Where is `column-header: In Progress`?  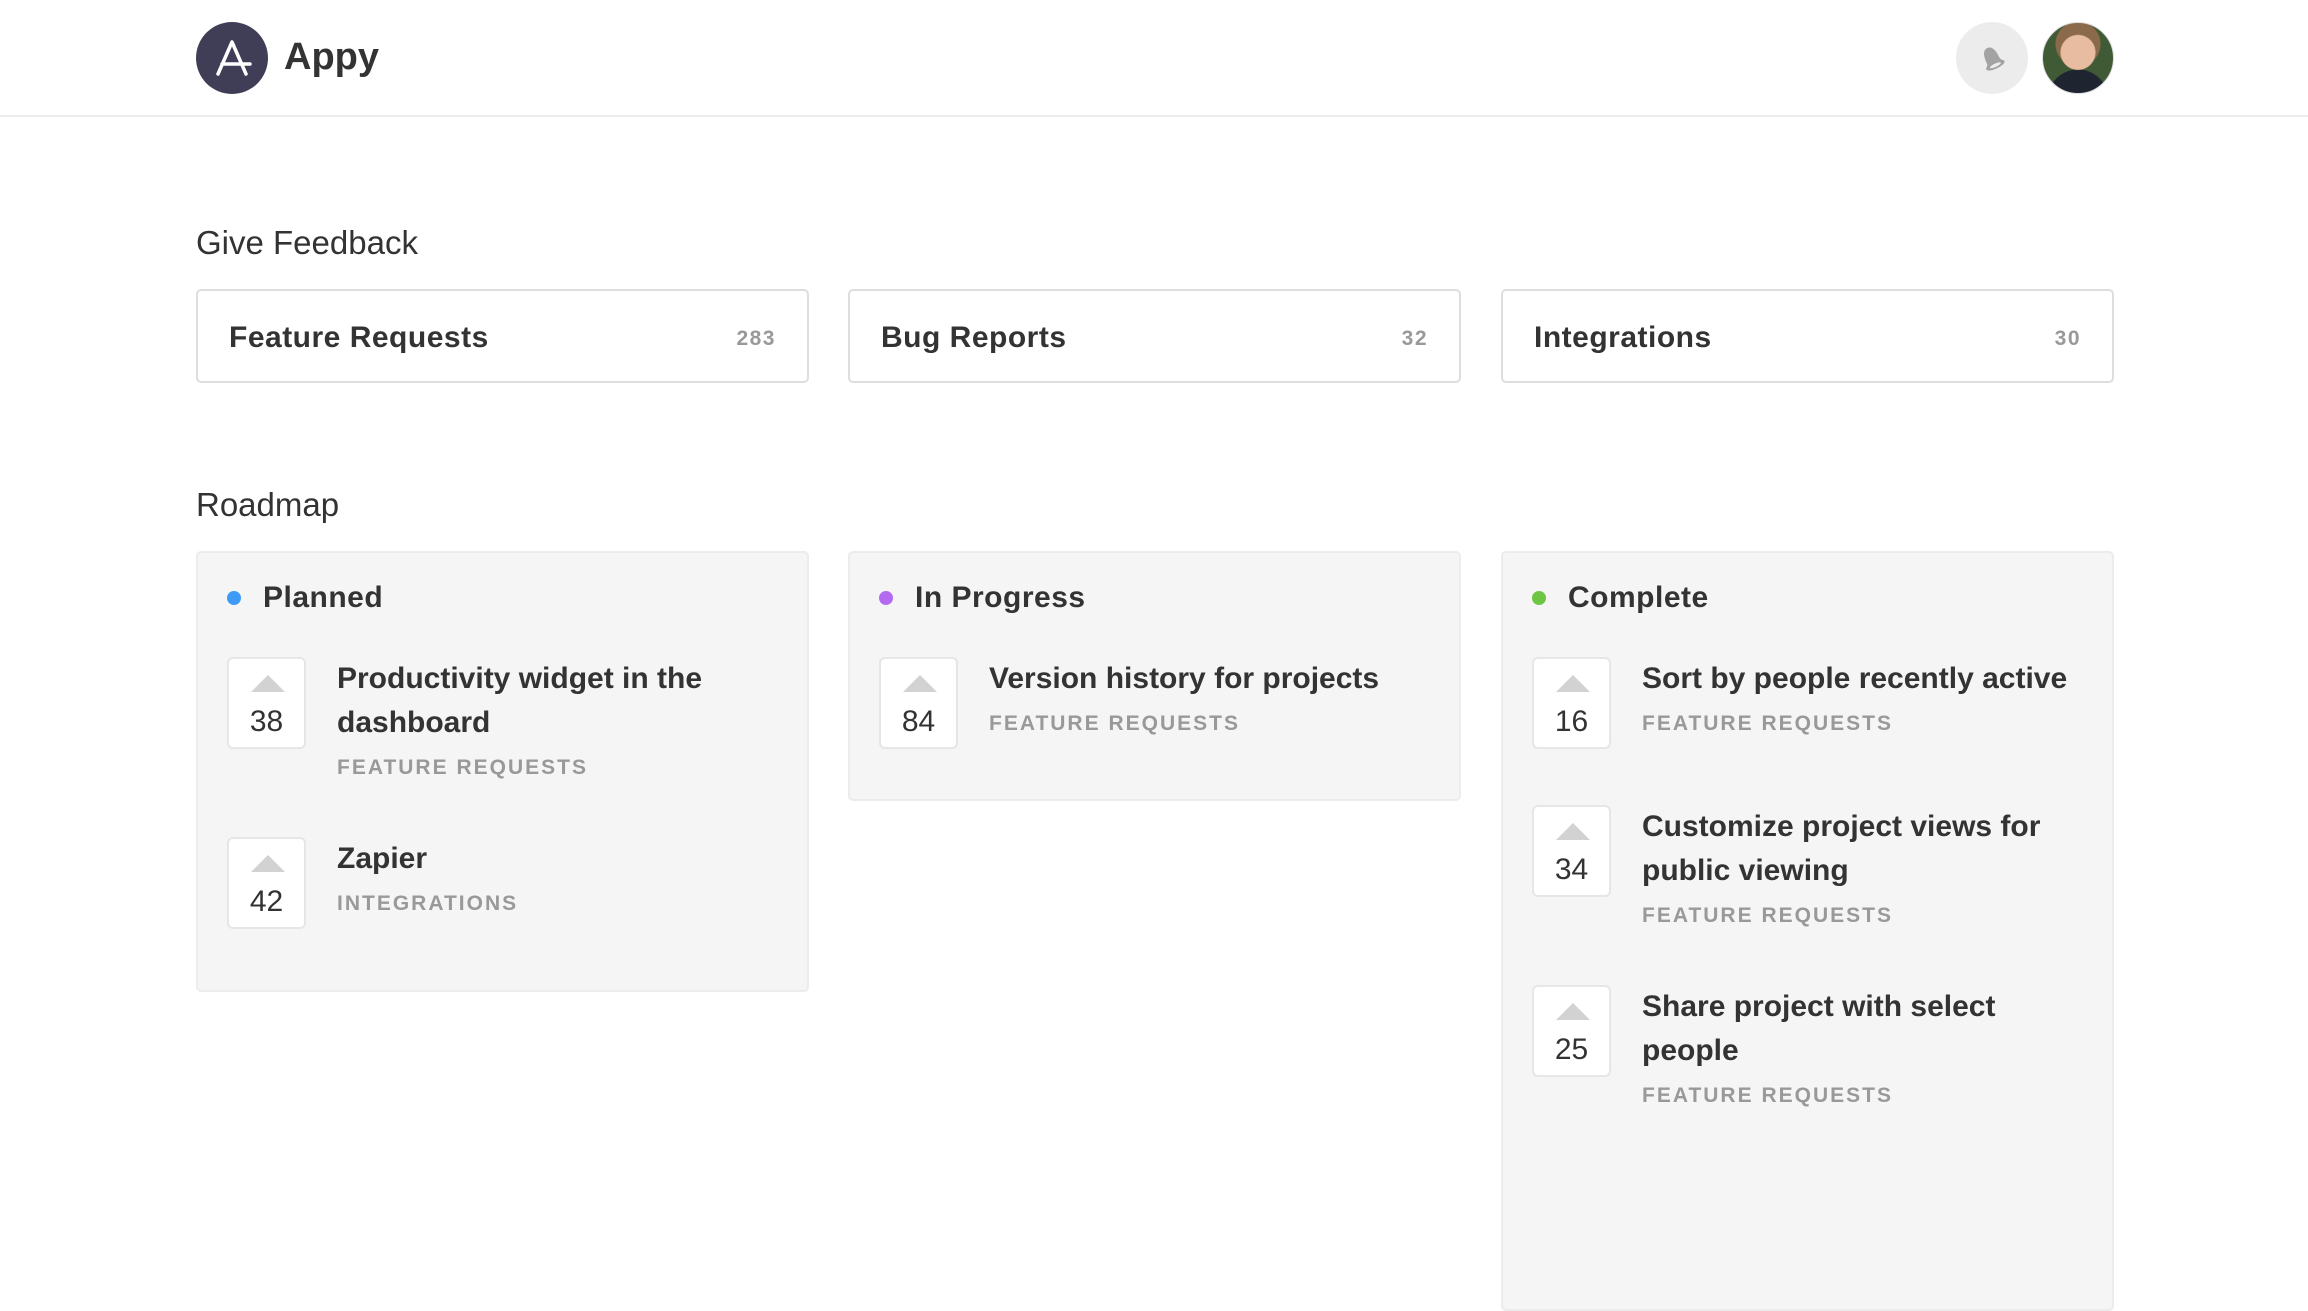
column-header: In Progress is located at coordinates (982, 598).